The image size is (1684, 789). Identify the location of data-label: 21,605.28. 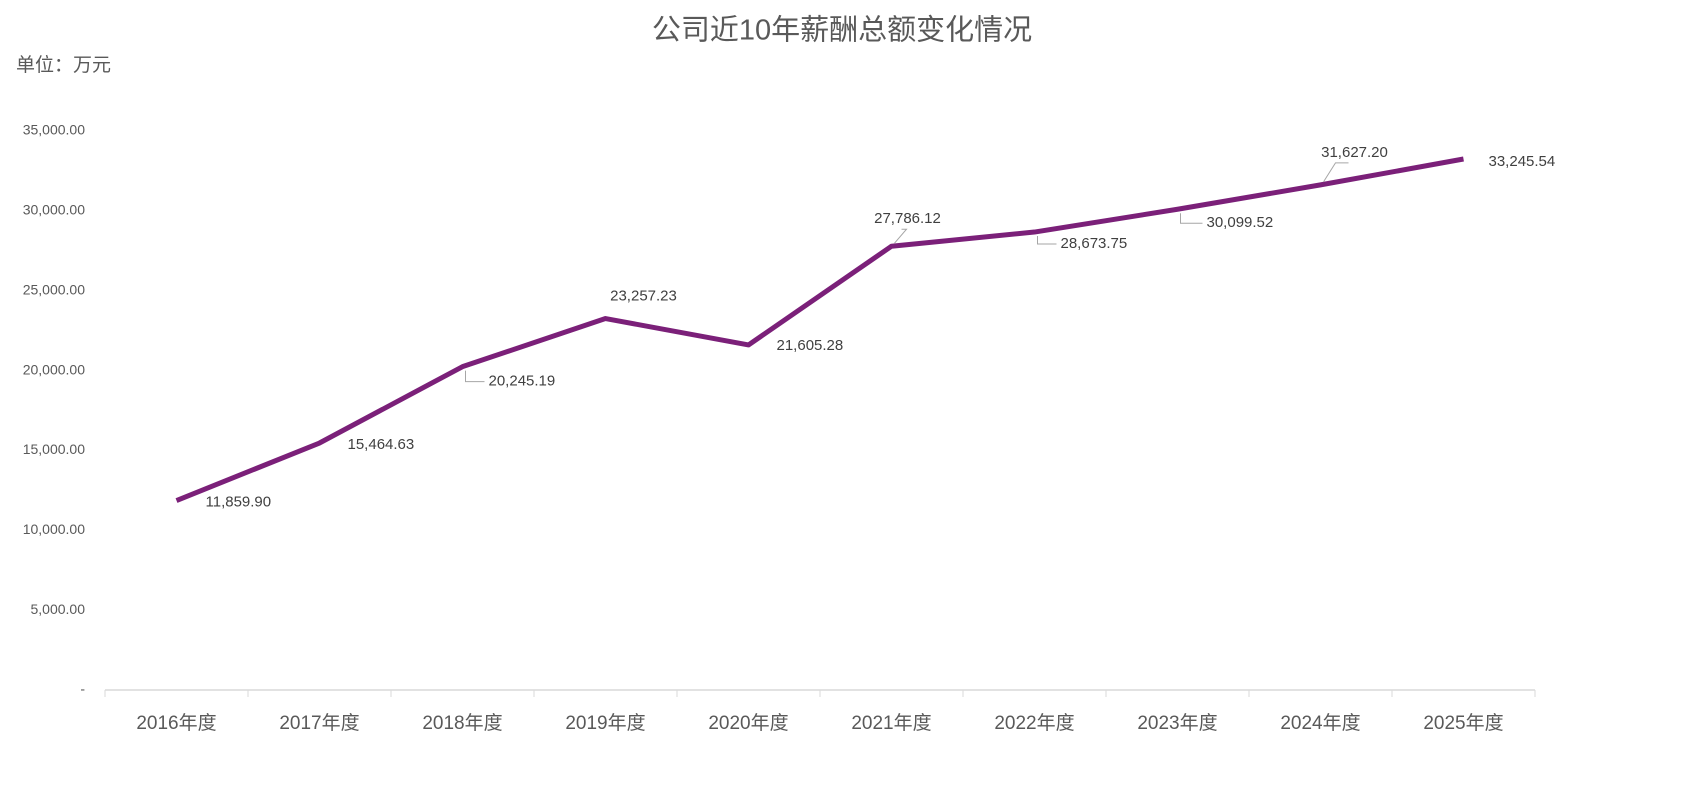
(810, 345).